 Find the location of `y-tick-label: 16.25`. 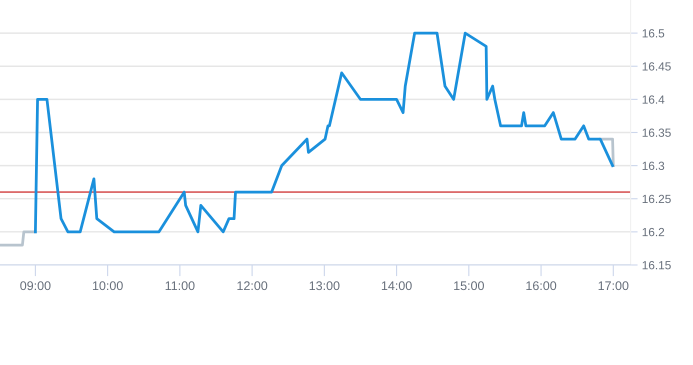

y-tick-label: 16.25 is located at coordinates (656, 199).